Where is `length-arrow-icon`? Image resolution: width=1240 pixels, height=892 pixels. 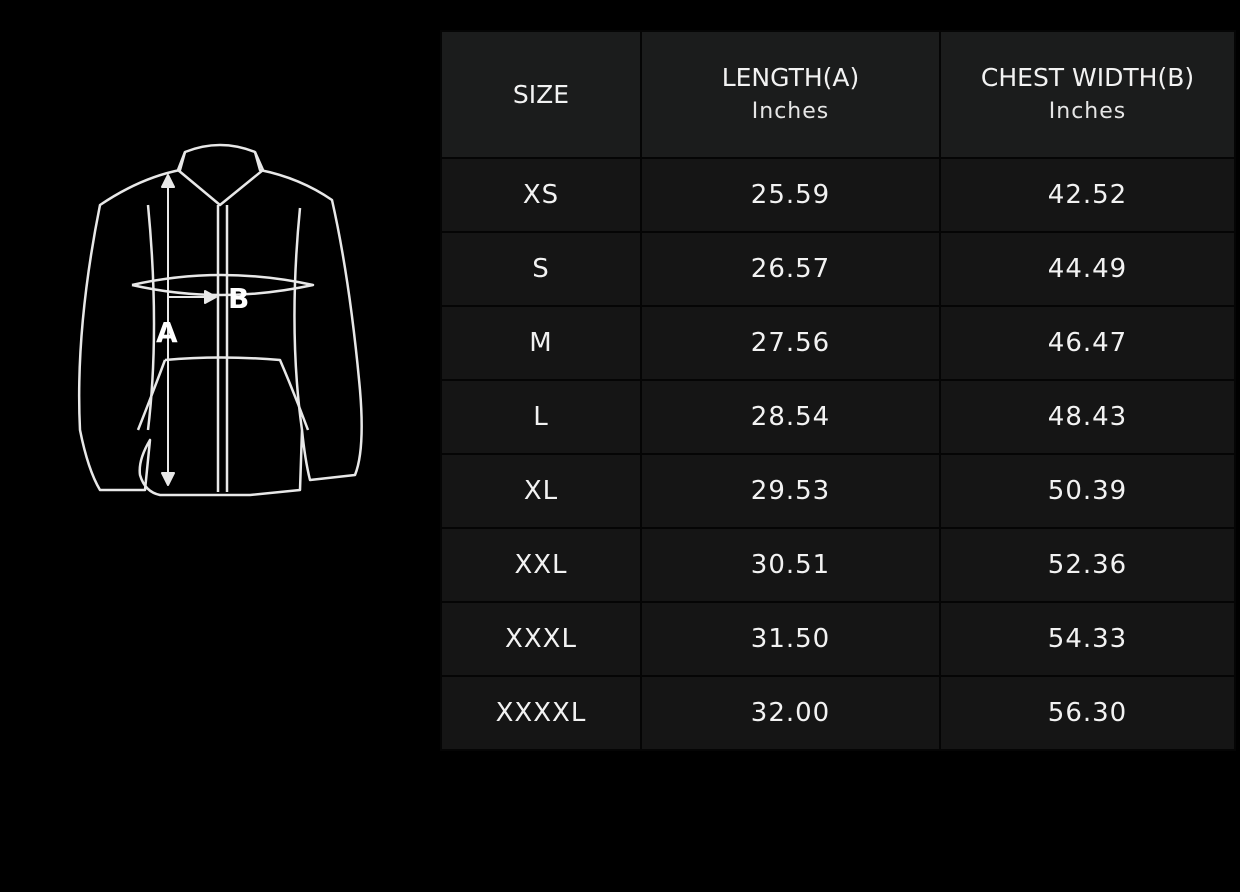 length-arrow-icon is located at coordinates (168, 330).